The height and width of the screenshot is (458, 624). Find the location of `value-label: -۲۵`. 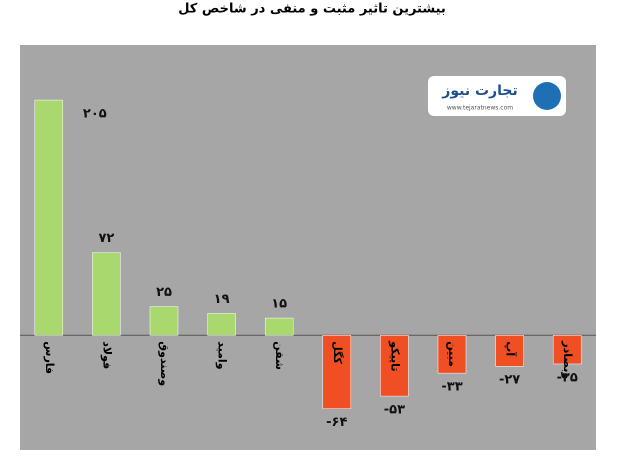

value-label: -۲۵ is located at coordinates (567, 377).